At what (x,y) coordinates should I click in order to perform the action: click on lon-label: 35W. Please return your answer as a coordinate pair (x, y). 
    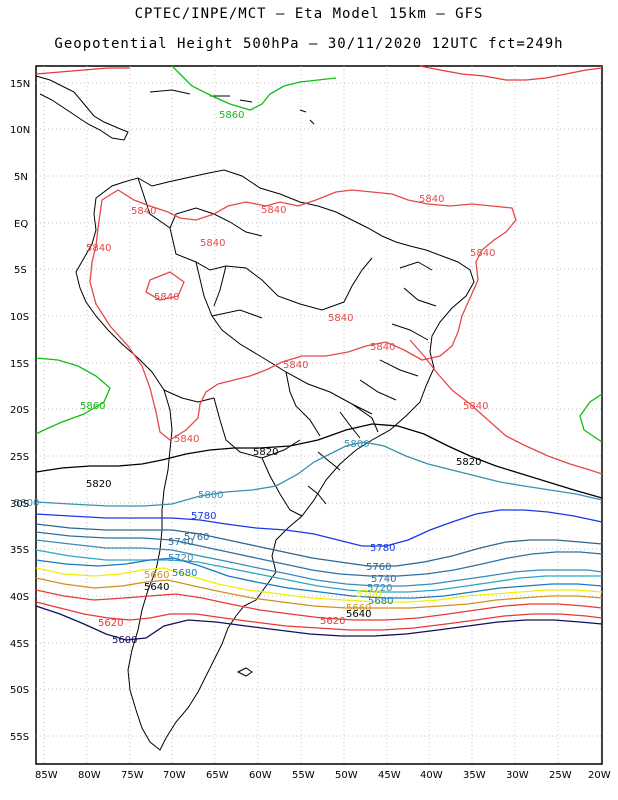
    Looking at the image, I should click on (474, 775).